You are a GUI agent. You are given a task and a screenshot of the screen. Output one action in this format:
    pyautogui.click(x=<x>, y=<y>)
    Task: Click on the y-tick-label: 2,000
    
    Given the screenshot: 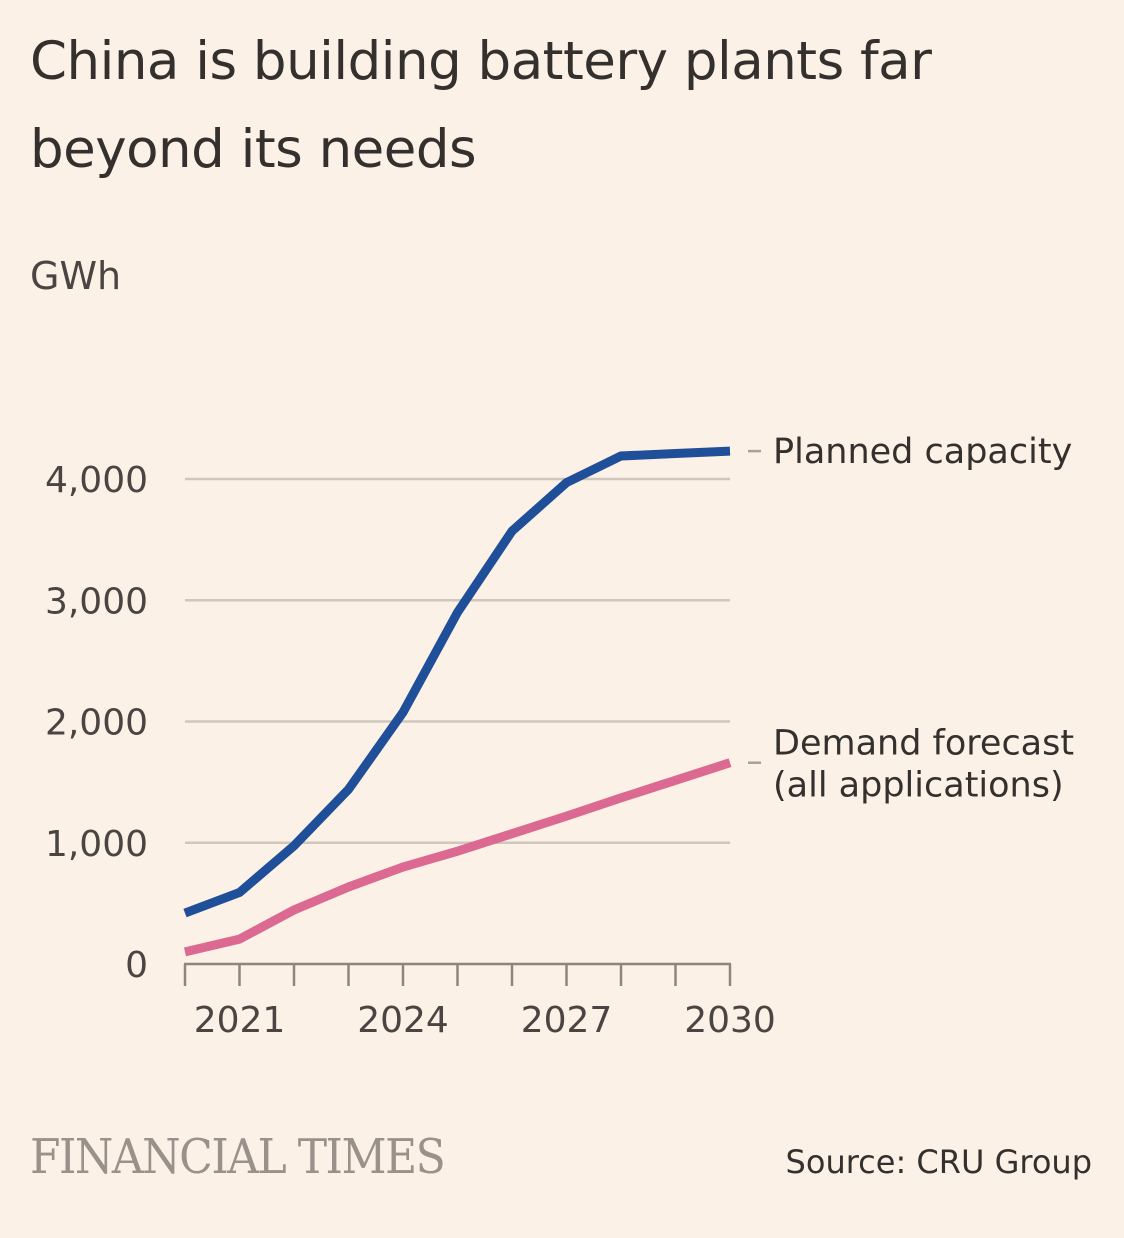 What is the action you would take?
    pyautogui.click(x=96, y=723)
    